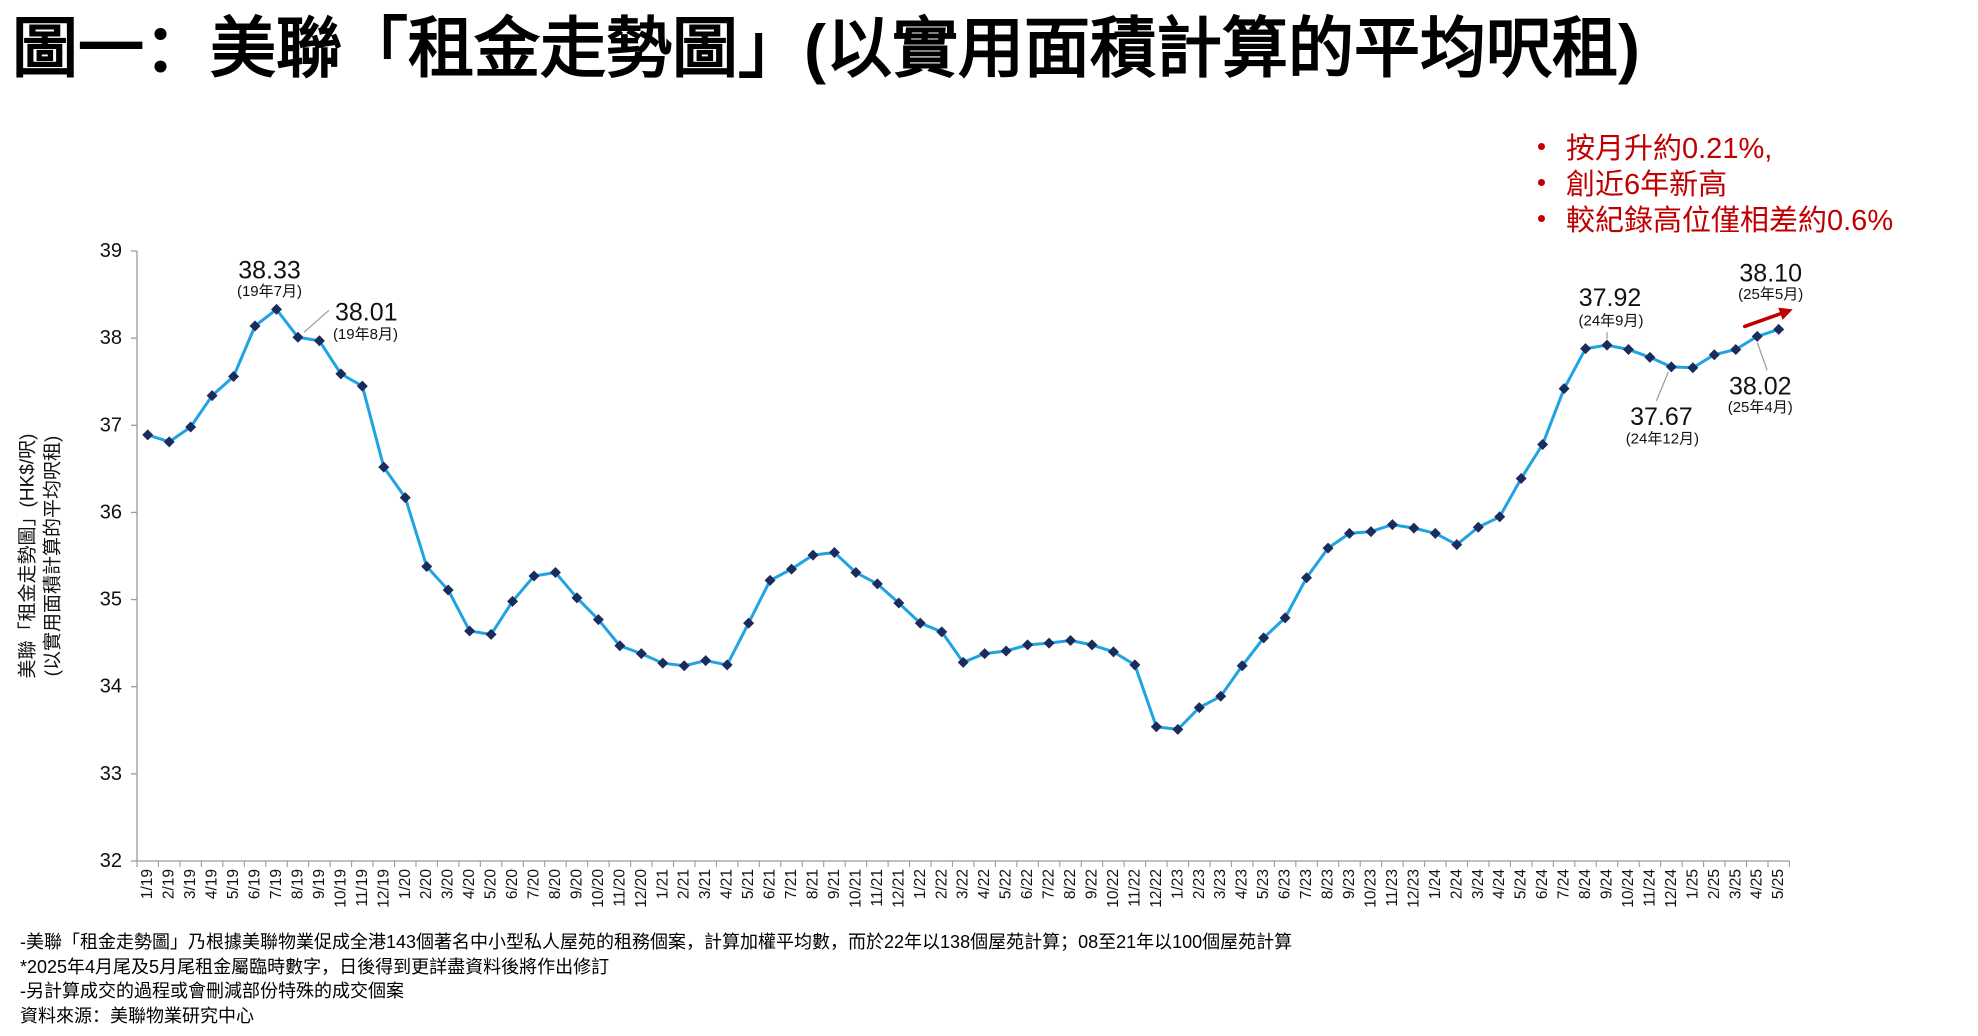  What do you see at coordinates (315, 966) in the screenshot?
I see `footnote-provisional: *2025年4月尾及5月尾租金屬臨時數字，日後得到更詳盡資料後將作出修訂` at bounding box center [315, 966].